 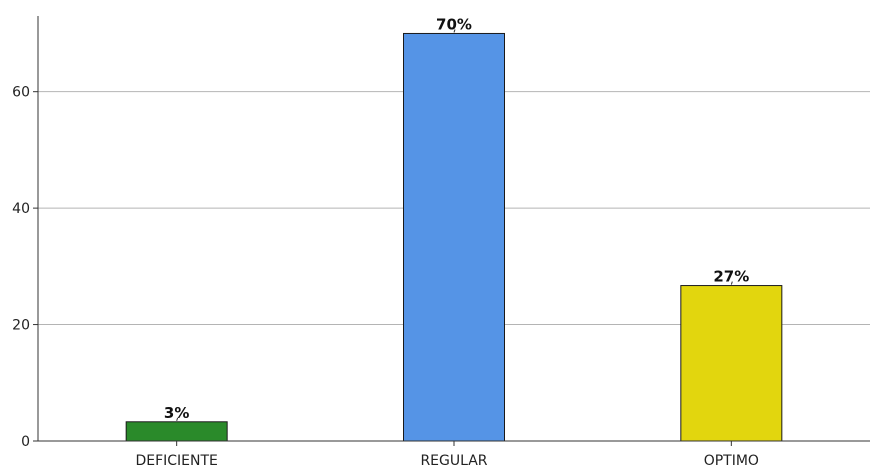 I want to click on bar-regular, so click(x=454, y=237).